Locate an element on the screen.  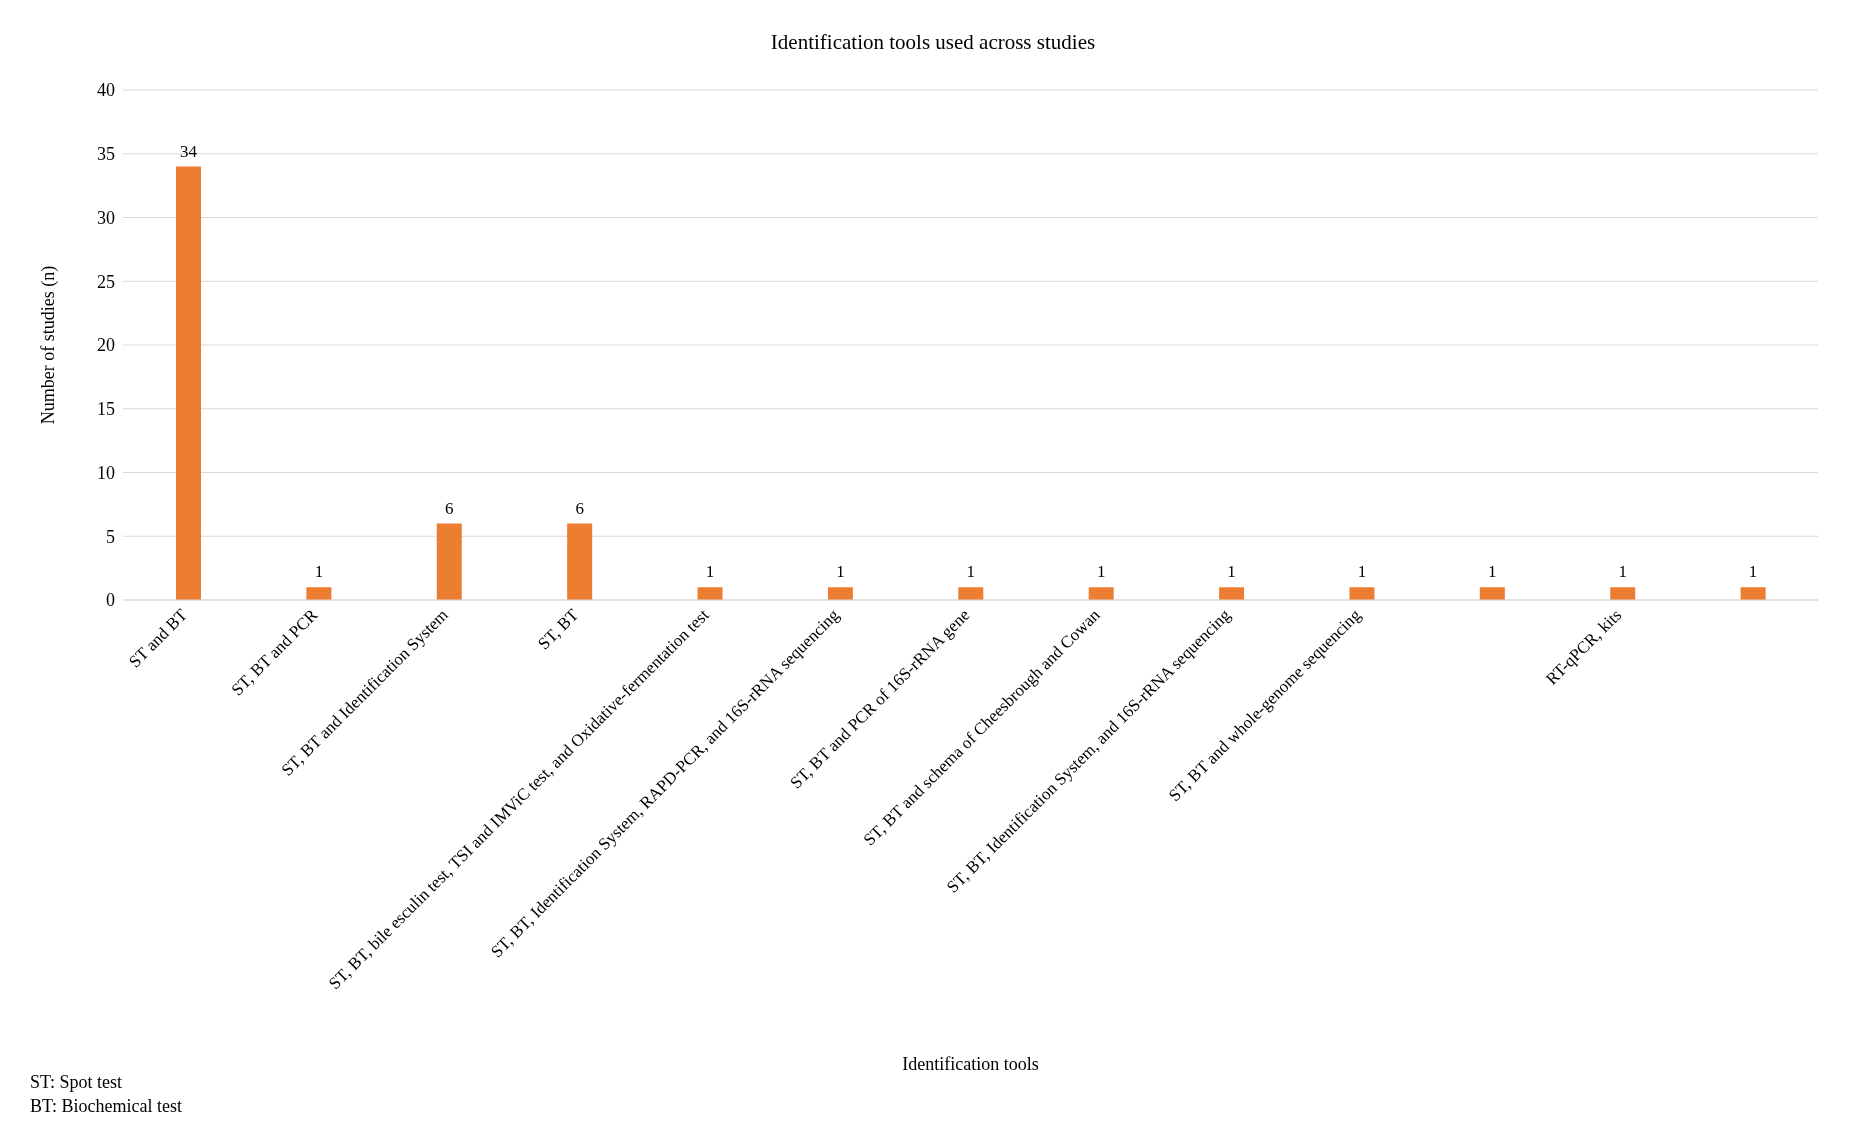
y-tick-label: 30 is located at coordinates (106, 217).